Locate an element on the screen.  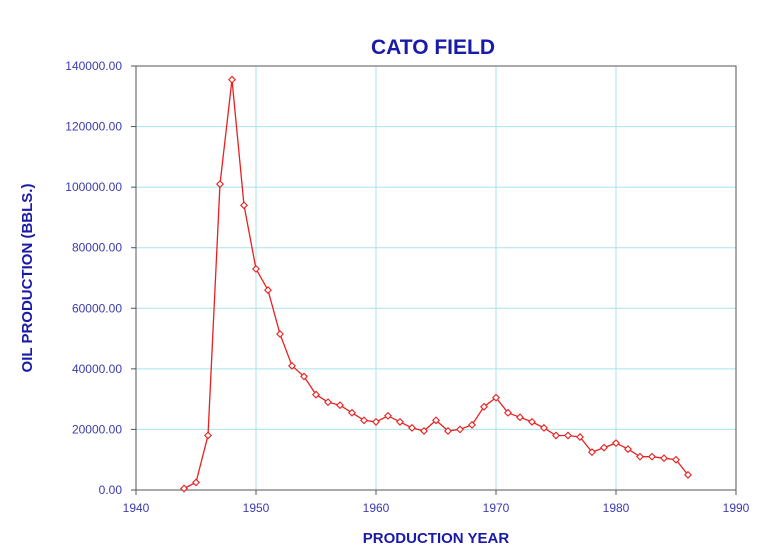
y-tick-label: 120000.00 is located at coordinates (93, 127).